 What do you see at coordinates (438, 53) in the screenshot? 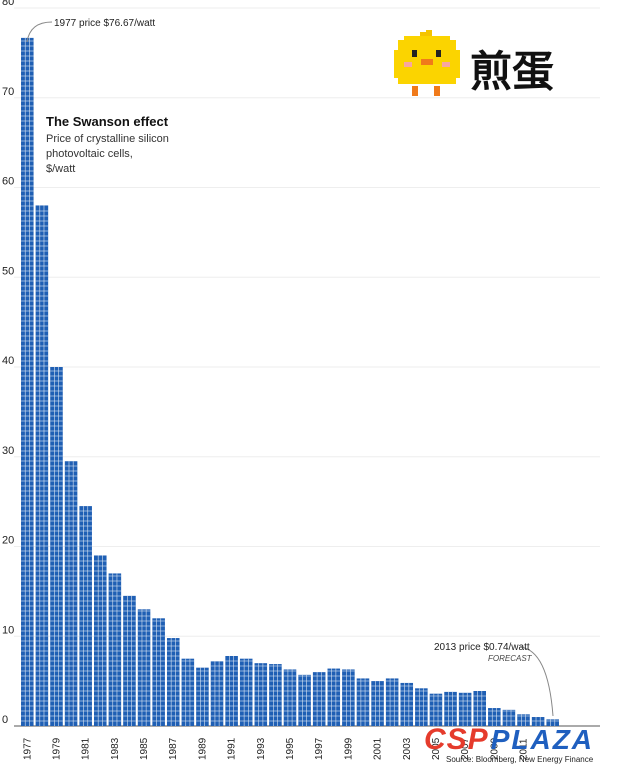
I see `chick-eye-right` at bounding box center [438, 53].